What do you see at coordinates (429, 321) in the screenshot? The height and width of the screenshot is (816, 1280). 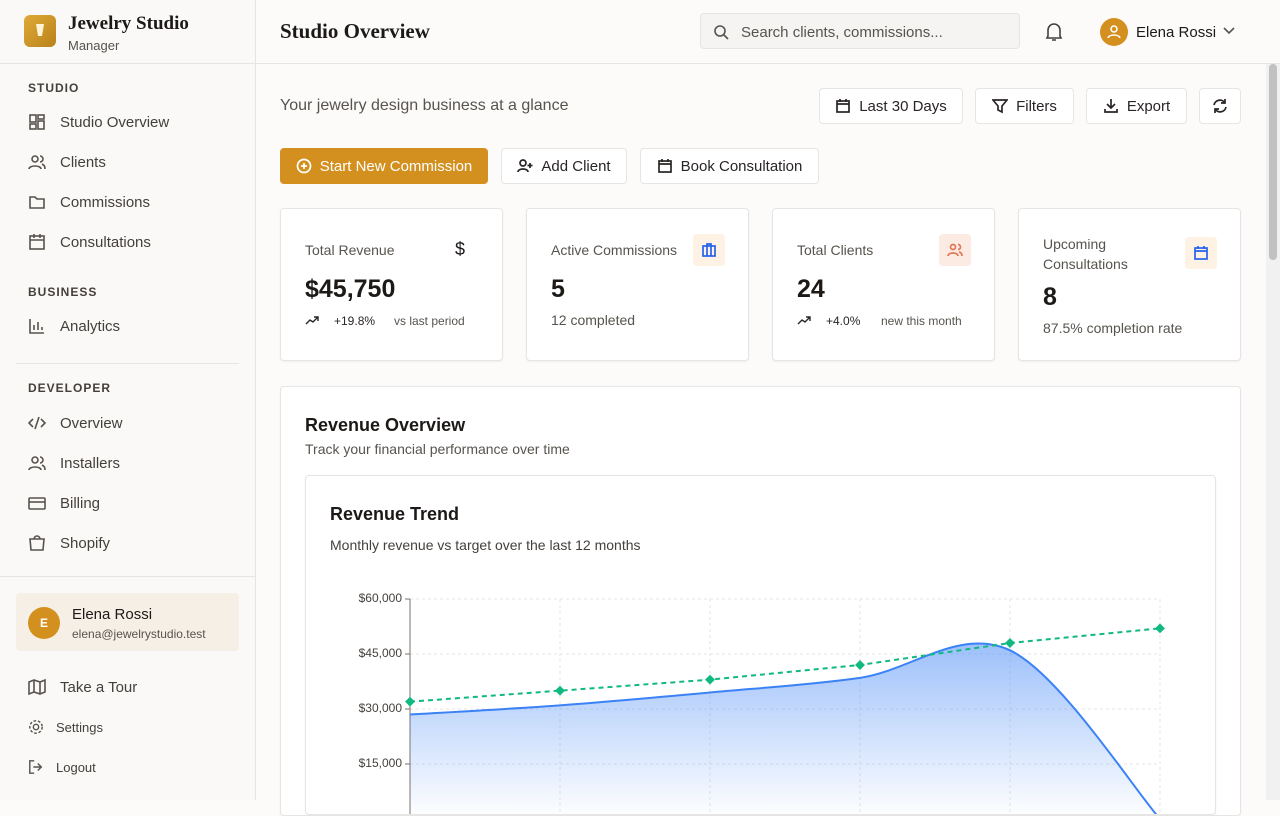 I see `stat-note: vs last period` at bounding box center [429, 321].